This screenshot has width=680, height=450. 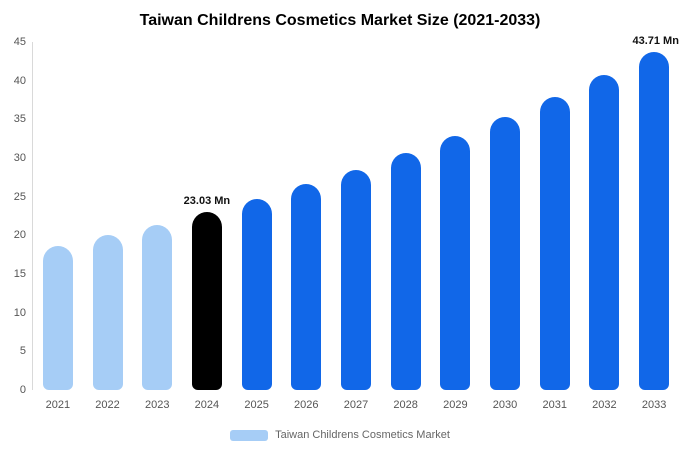 I want to click on bar-column: 2024 23.03 Mn, so click(x=207, y=226).